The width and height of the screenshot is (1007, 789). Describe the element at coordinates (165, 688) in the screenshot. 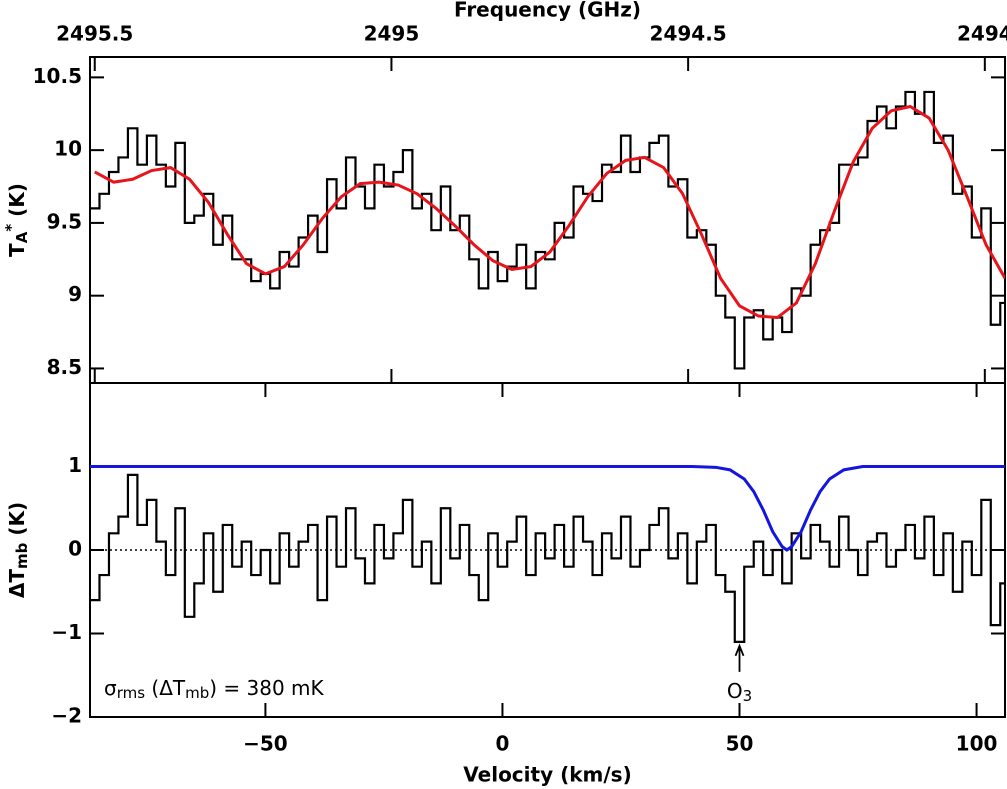

I see `text-part: (ΔT` at that location.